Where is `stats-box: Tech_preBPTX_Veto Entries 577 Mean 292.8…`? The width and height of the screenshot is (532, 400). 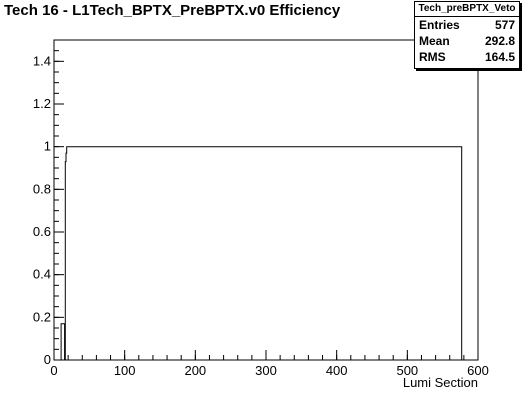
stats-box: Tech_preBPTX_Veto Entries 577 Mean 292.8… is located at coordinates (467, 35).